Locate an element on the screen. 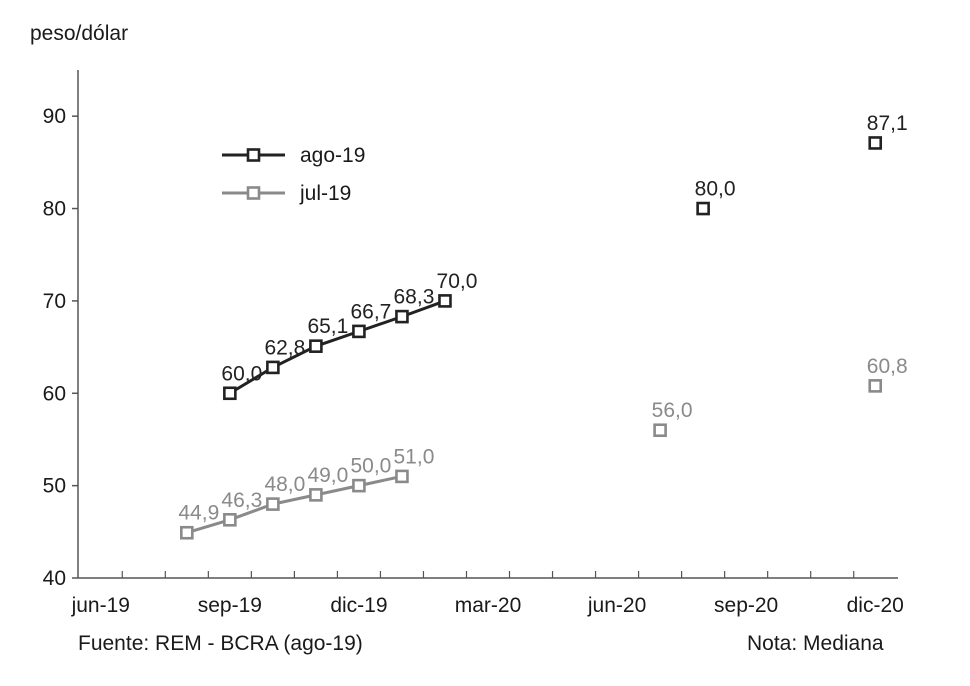 The width and height of the screenshot is (970, 686). legend-item-jul-19: jul-19 is located at coordinates (286, 193).